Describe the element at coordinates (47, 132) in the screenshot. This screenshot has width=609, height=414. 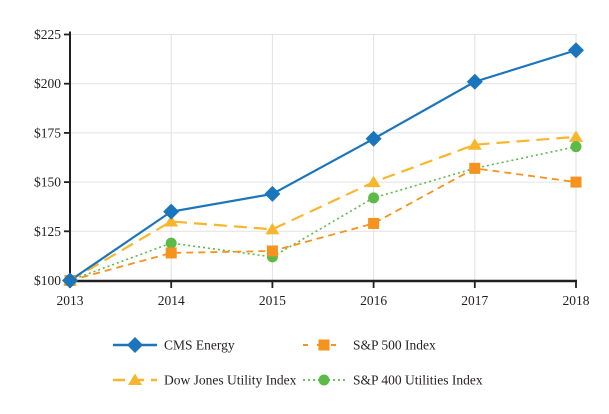
I see `y-tick-label: $175` at that location.